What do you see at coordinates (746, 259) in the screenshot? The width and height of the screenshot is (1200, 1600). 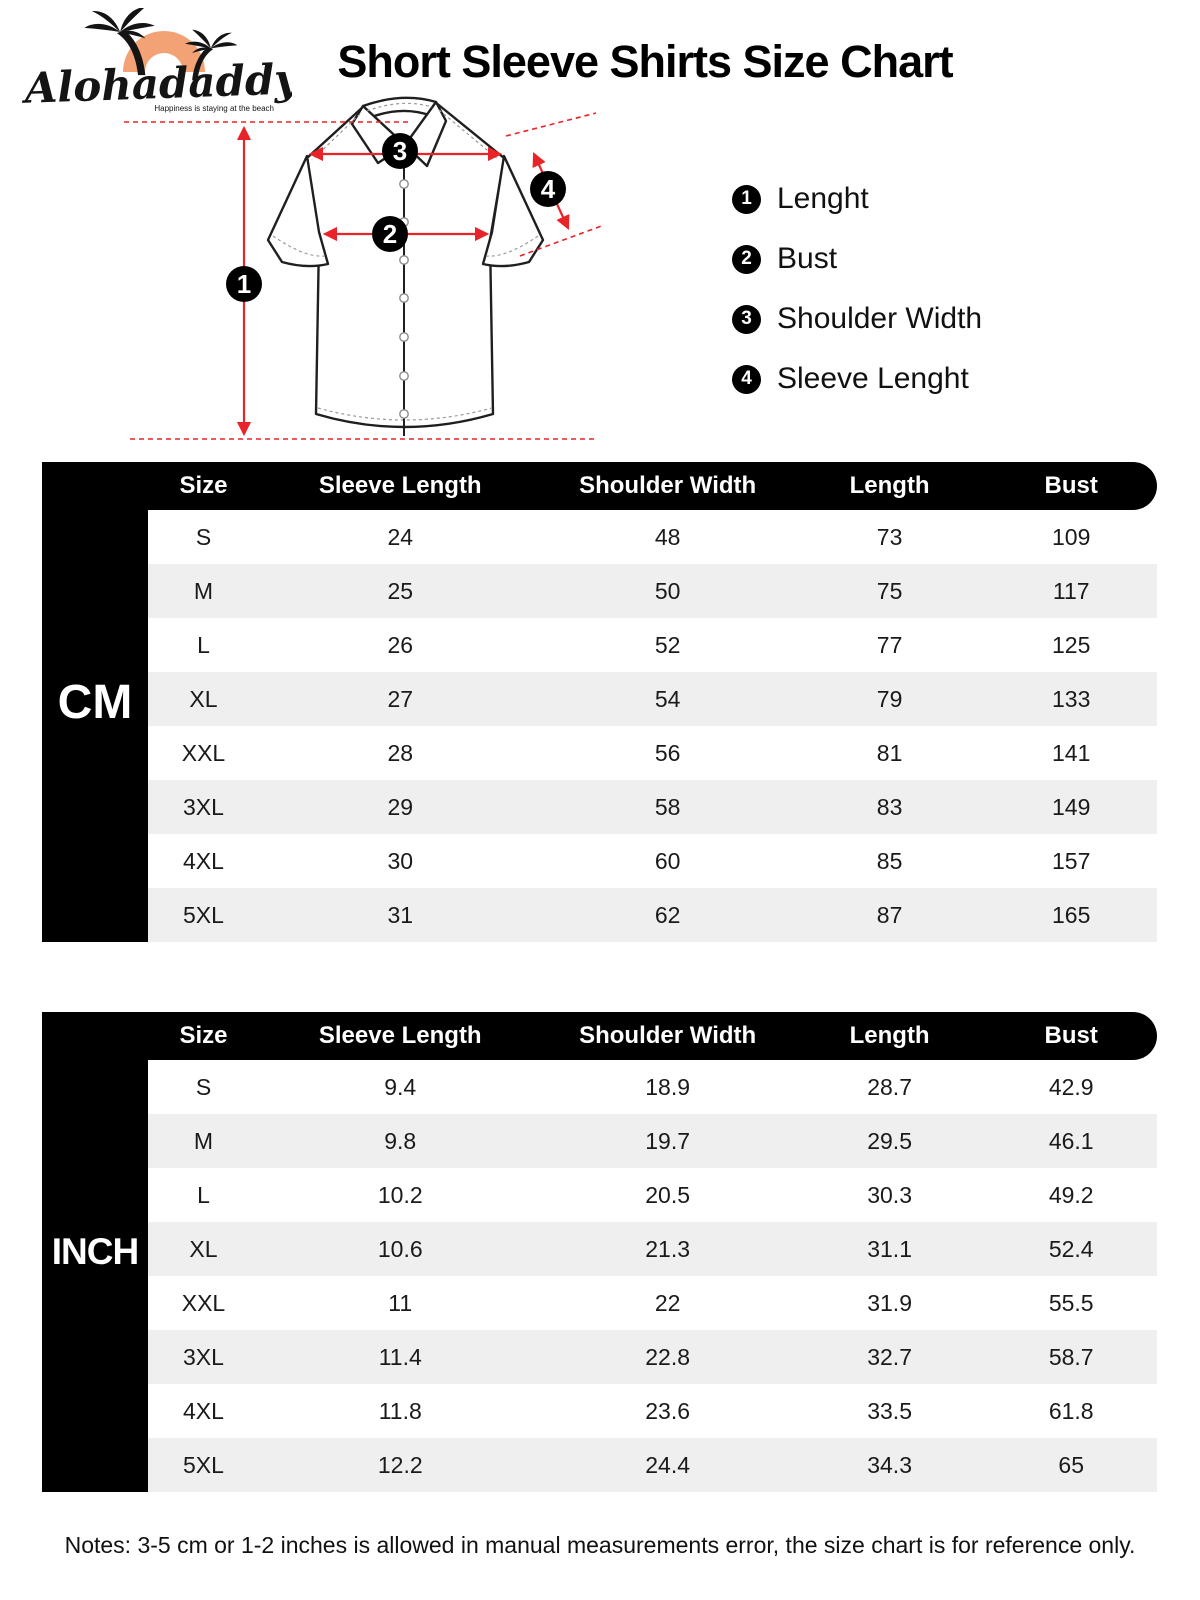 I see `legend-num-badge: 2` at bounding box center [746, 259].